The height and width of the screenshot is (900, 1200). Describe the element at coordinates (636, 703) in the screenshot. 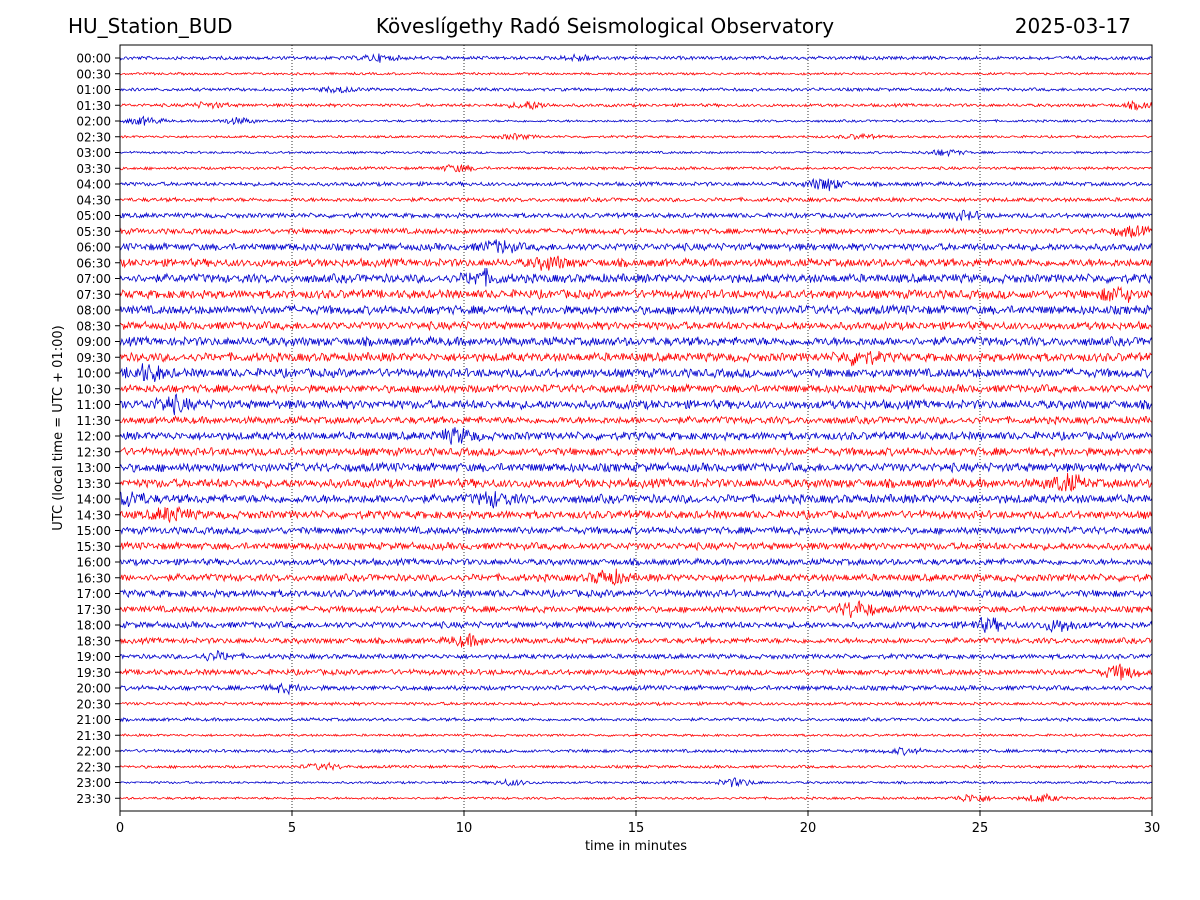

I see `trace-2030` at that location.